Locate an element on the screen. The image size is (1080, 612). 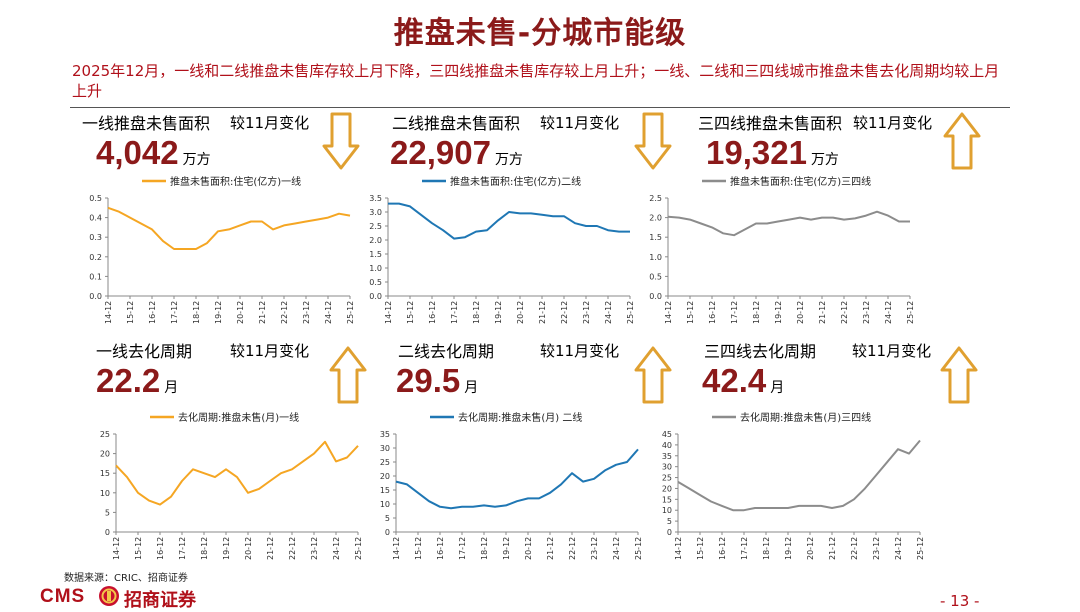
y-tick-label: 45 is located at coordinates (667, 434).